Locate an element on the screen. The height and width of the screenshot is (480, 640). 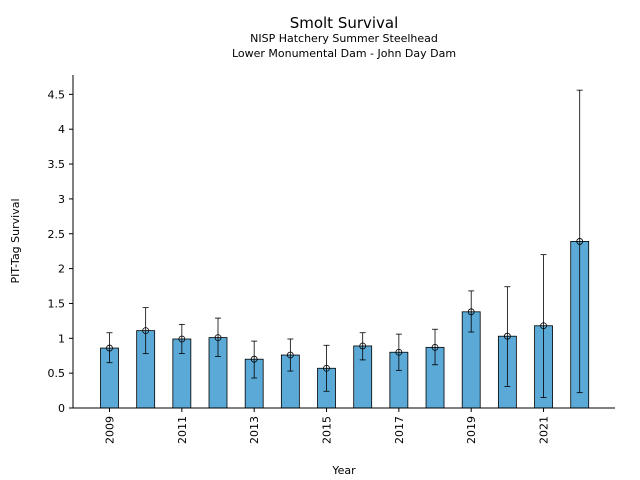
x-axis-label: Year is located at coordinates (343, 470).